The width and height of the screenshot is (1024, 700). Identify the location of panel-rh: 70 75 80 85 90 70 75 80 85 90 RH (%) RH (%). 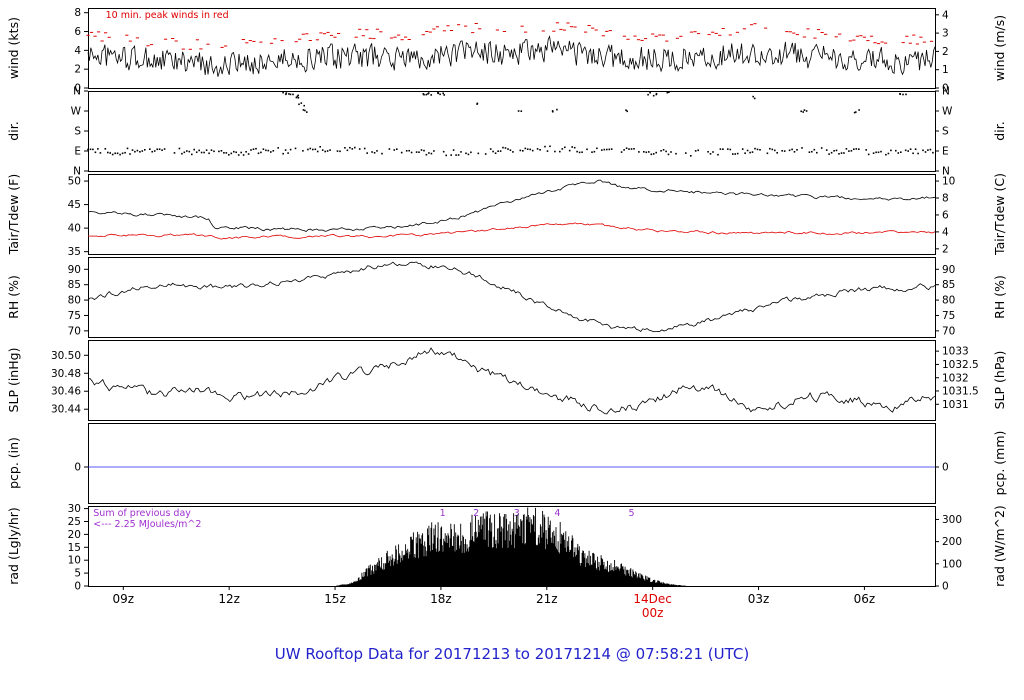
(506, 297).